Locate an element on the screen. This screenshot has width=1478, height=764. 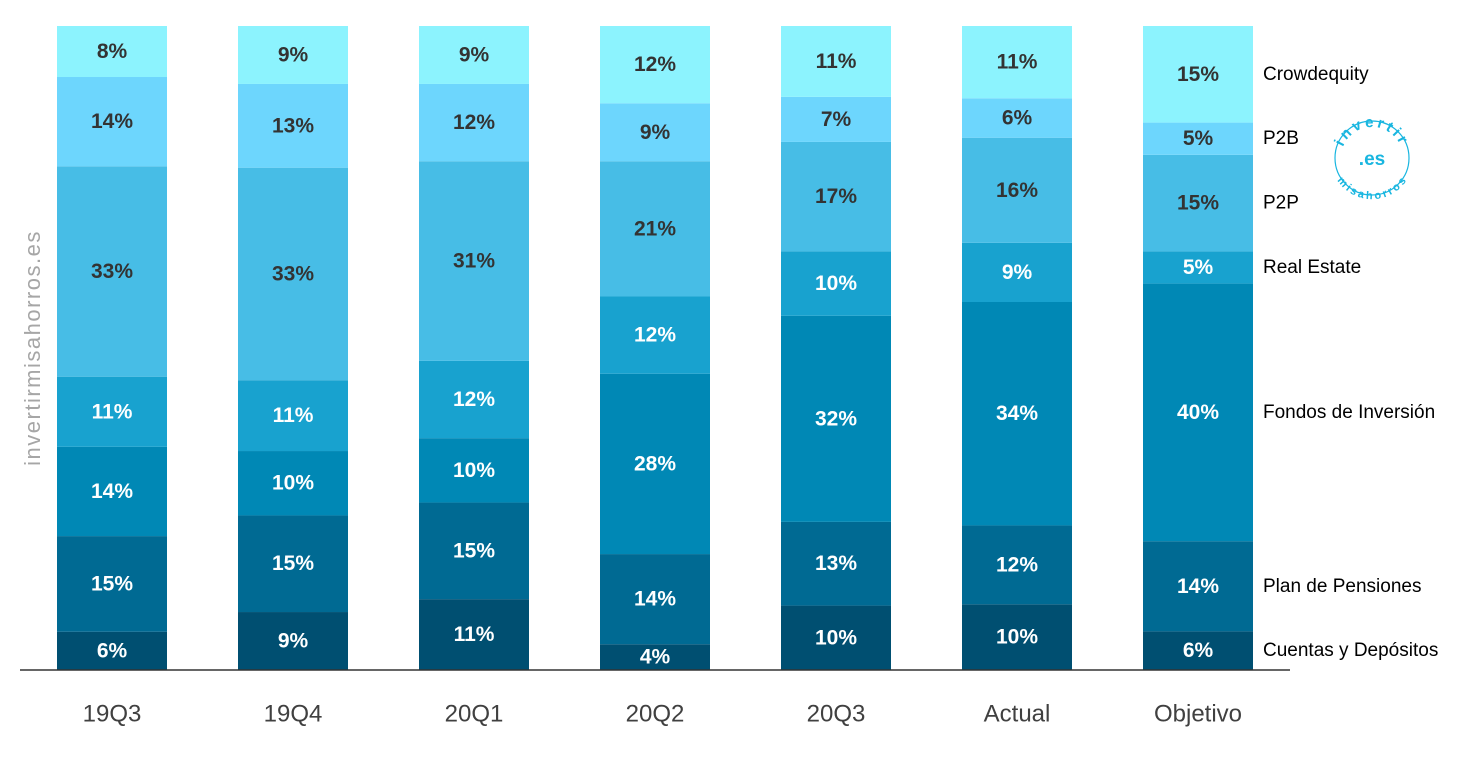
category-label: 20Q1 is located at coordinates (474, 714).